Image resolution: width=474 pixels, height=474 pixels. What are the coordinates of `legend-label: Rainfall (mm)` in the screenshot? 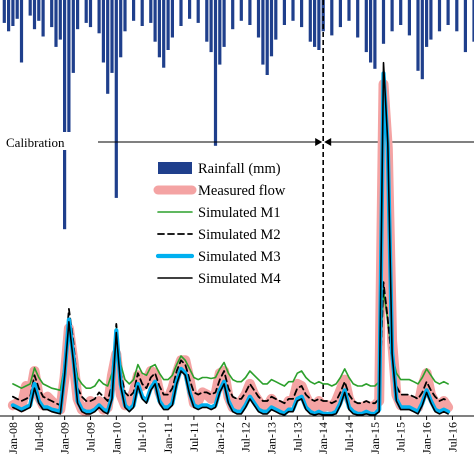 It's located at (239, 169).